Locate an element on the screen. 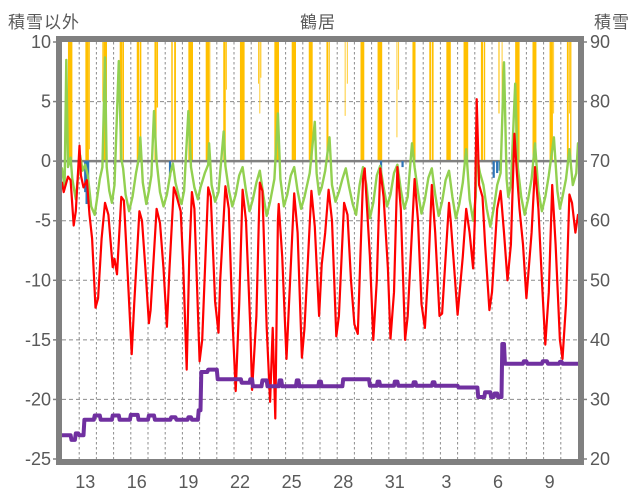 This screenshot has height=501, width=636. svg-text: 28 is located at coordinates (343, 482).